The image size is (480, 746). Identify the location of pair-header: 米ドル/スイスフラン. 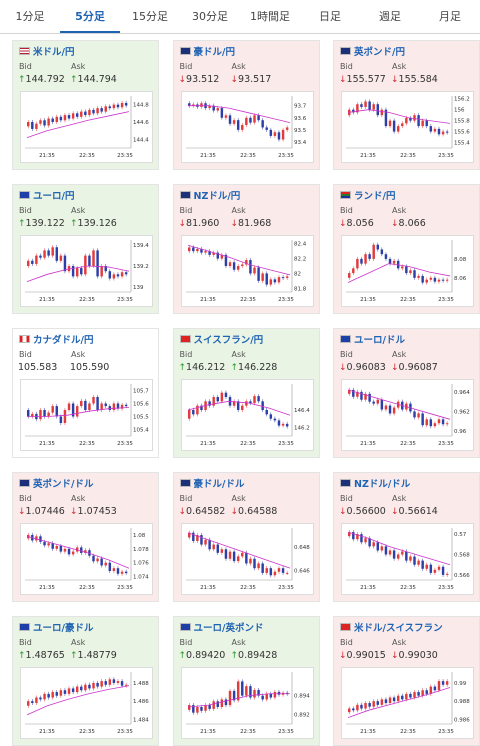
(391, 627).